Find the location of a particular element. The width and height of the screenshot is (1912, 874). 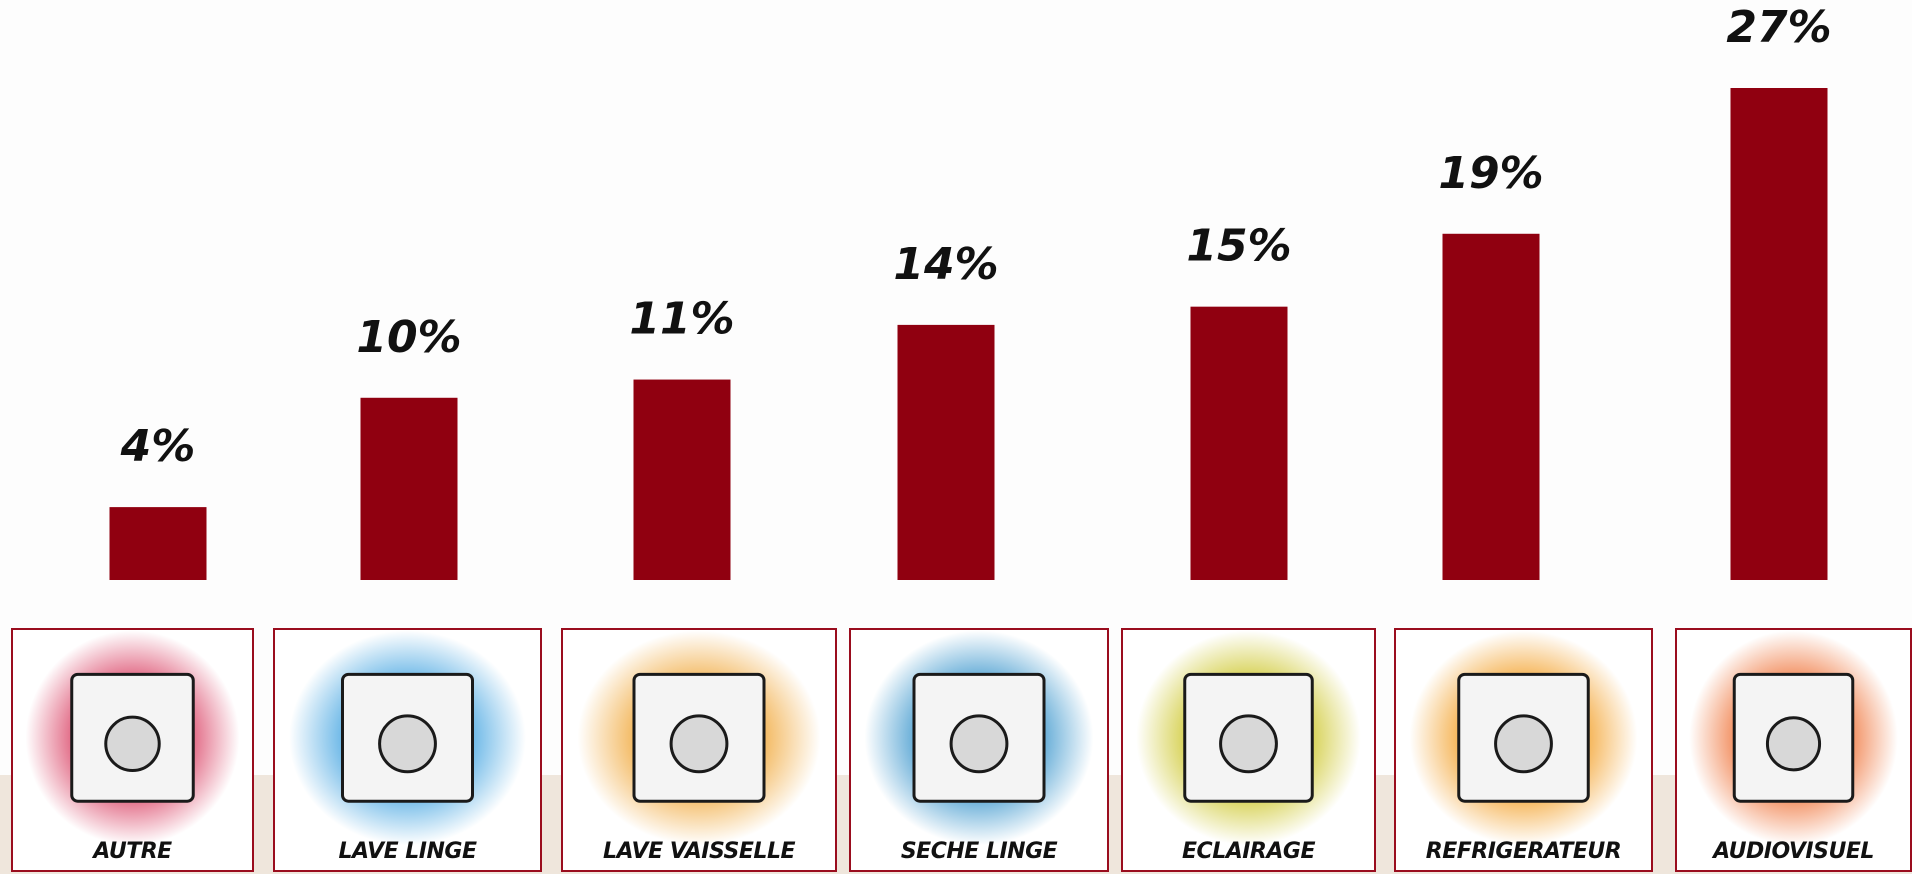

bar-value-label: 4% is located at coordinates (158, 446).